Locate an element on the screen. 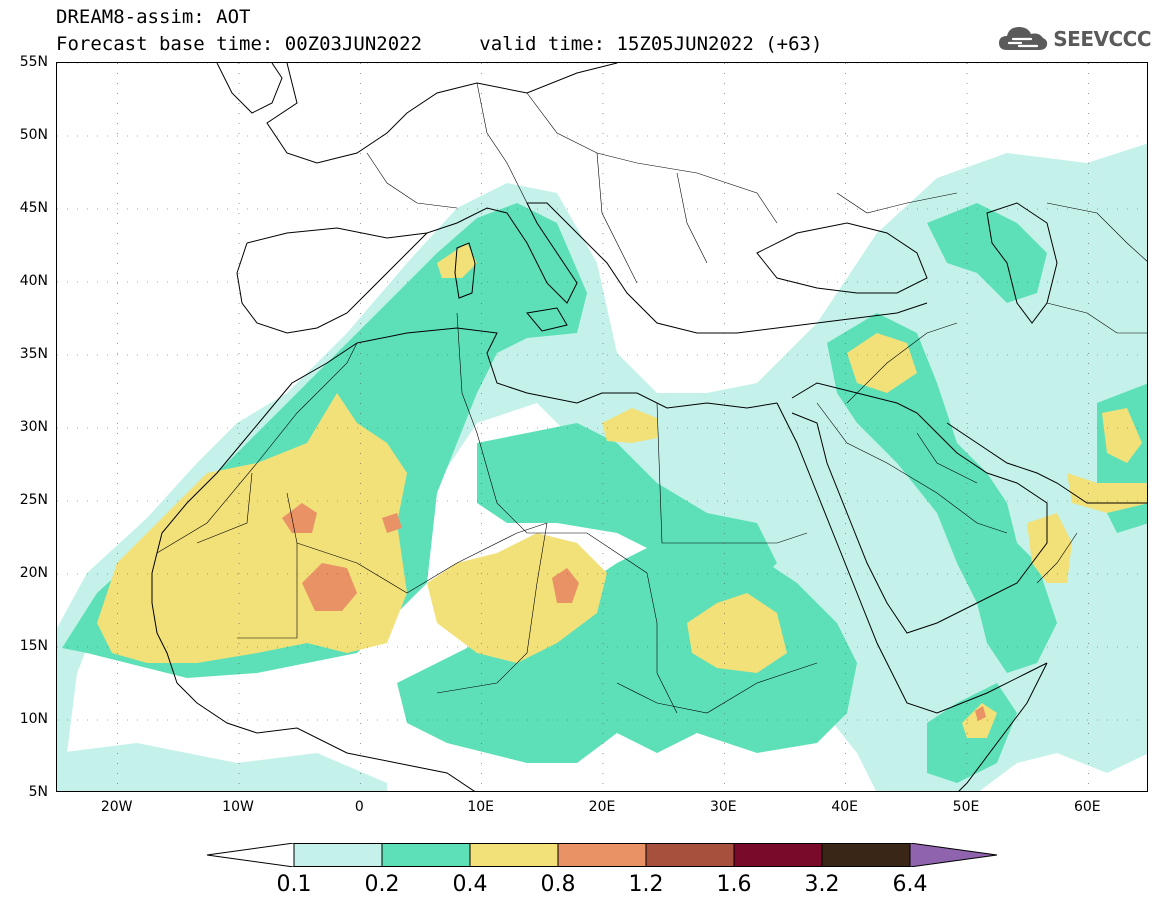 This screenshot has height=905, width=1165. latitude-label: 20N is located at coordinates (33, 573).